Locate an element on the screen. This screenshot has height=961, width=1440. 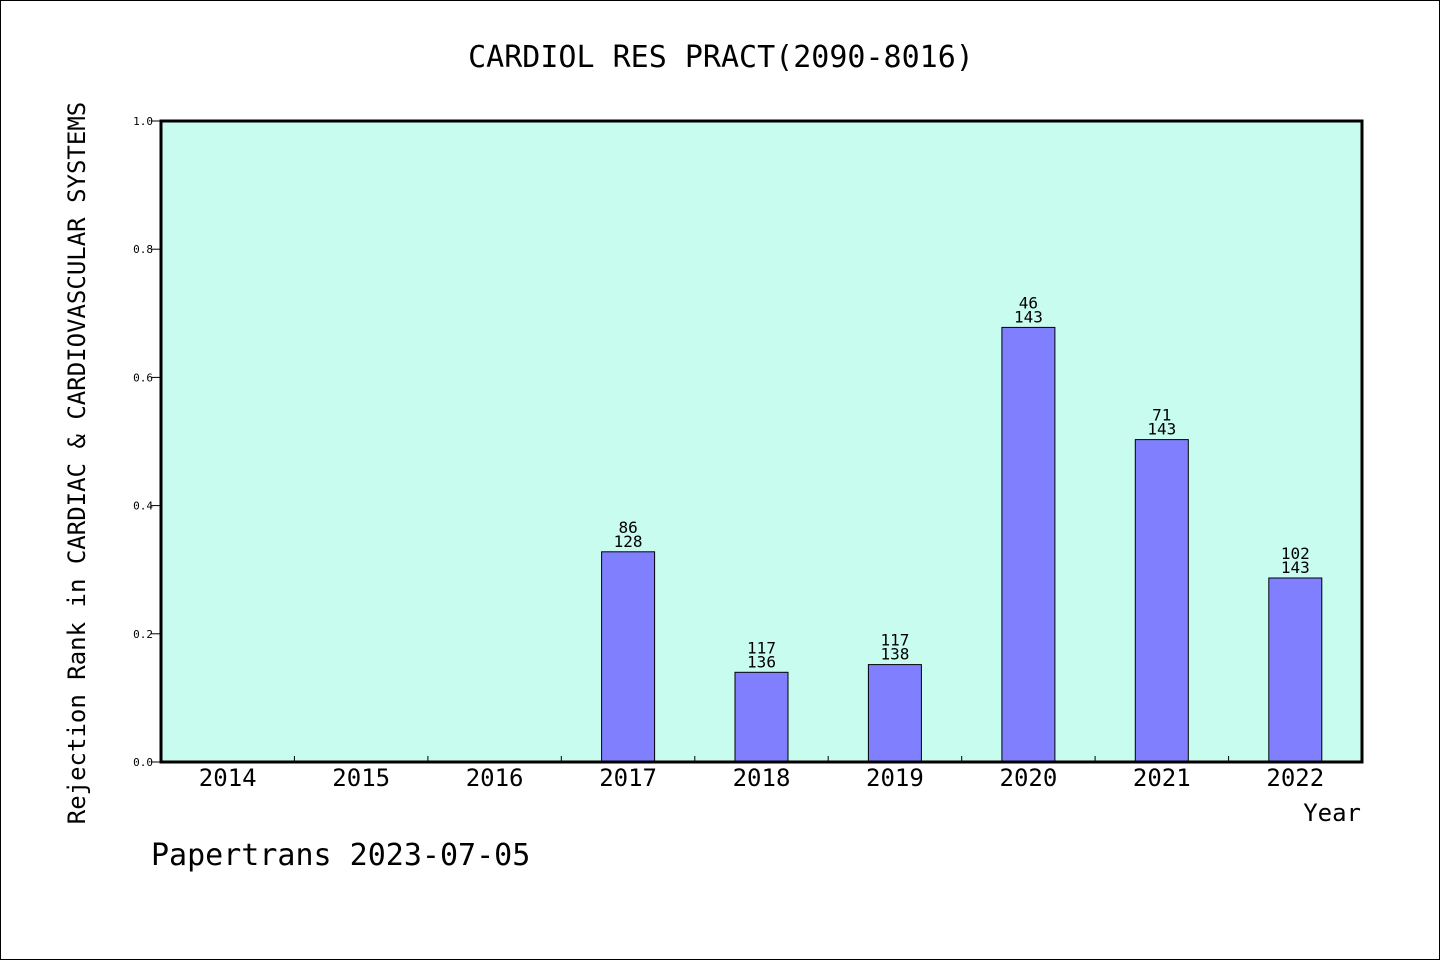
bar-2021 is located at coordinates (1161, 601).